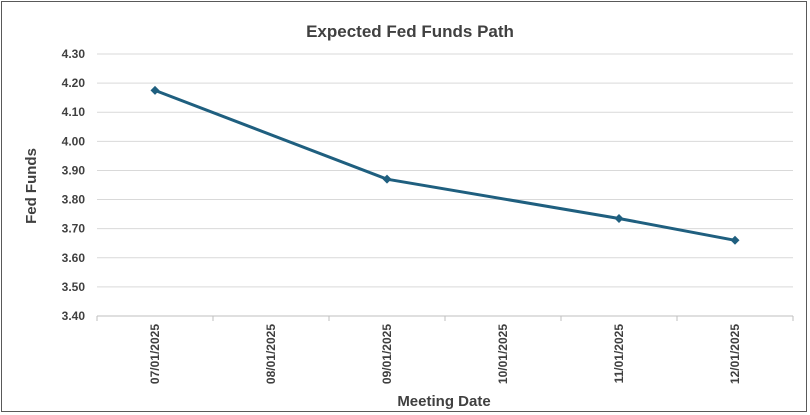  What do you see at coordinates (619, 354) in the screenshot?
I see `x-tick-label: 11/01/2025` at bounding box center [619, 354].